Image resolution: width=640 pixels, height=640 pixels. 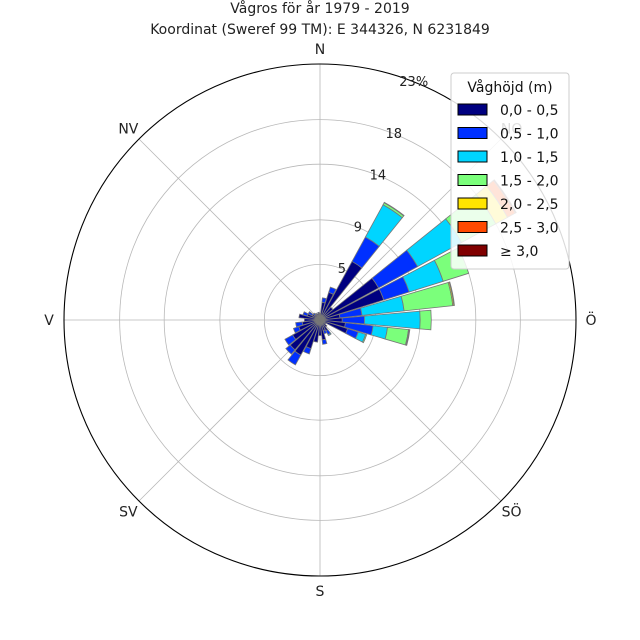 What do you see at coordinates (320, 592) in the screenshot?
I see `direction-label: S` at bounding box center [320, 592].